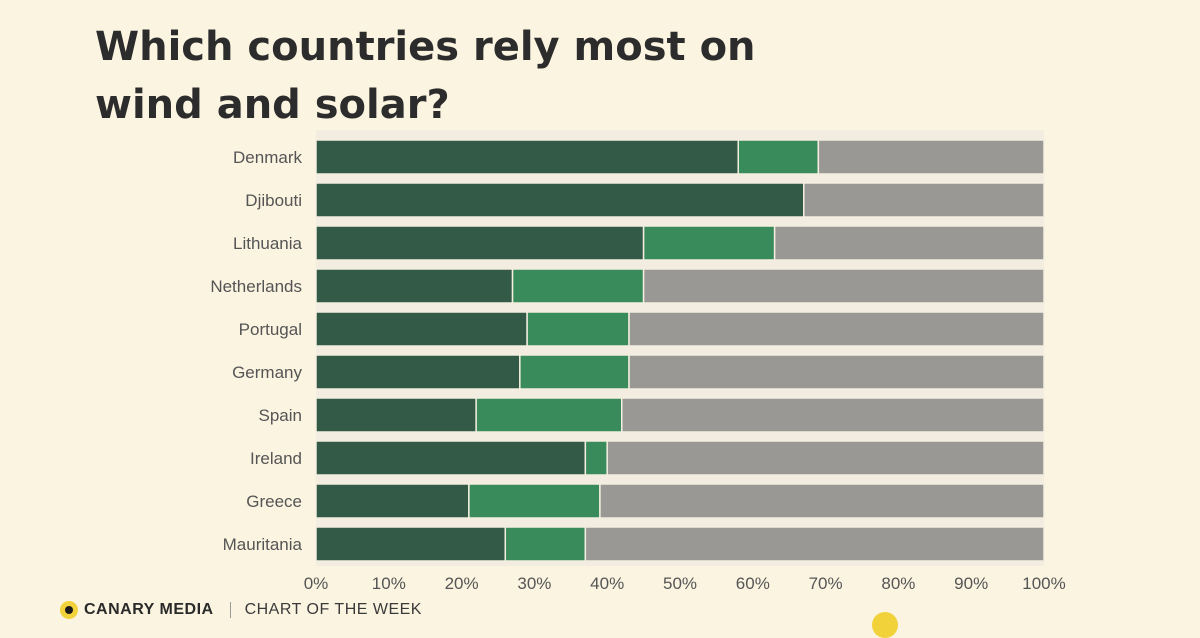 The width and height of the screenshot is (1200, 638). Describe the element at coordinates (149, 609) in the screenshot. I see `brand-name: CANARY MEDIA` at that location.